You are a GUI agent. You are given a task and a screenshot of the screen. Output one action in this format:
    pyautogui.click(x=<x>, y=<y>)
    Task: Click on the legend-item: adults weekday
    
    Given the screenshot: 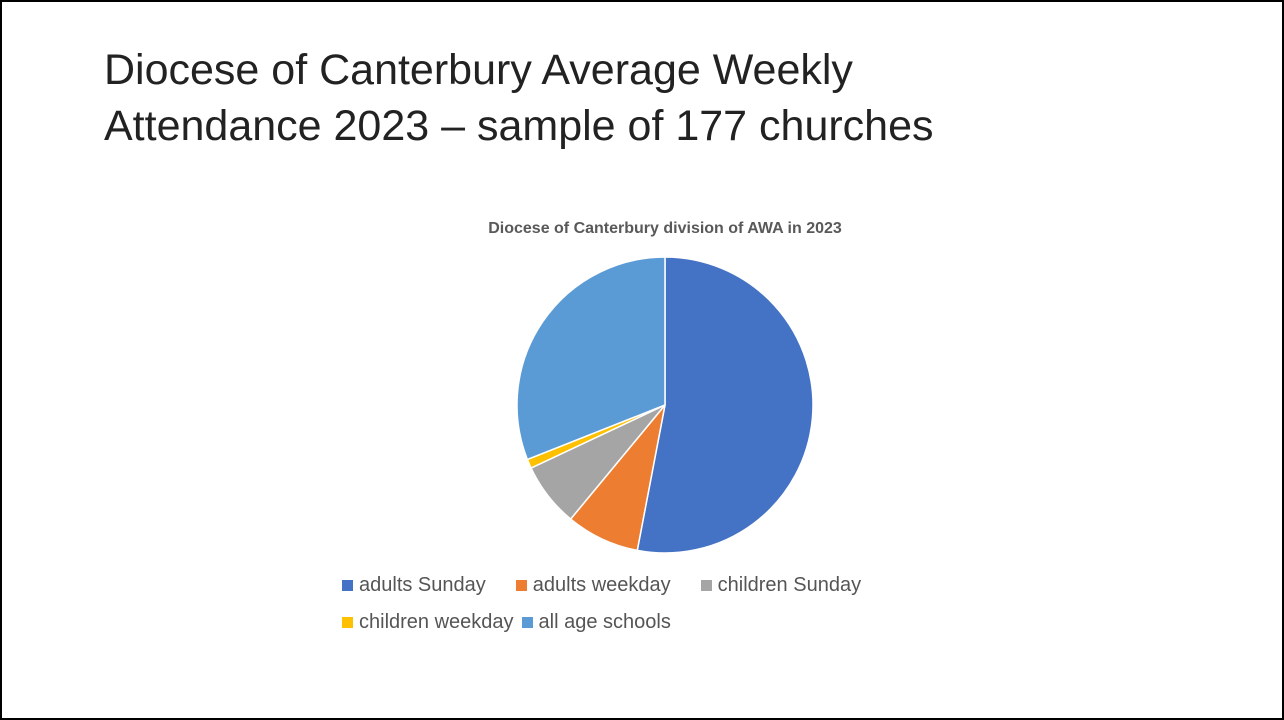 What is the action you would take?
    pyautogui.click(x=593, y=585)
    